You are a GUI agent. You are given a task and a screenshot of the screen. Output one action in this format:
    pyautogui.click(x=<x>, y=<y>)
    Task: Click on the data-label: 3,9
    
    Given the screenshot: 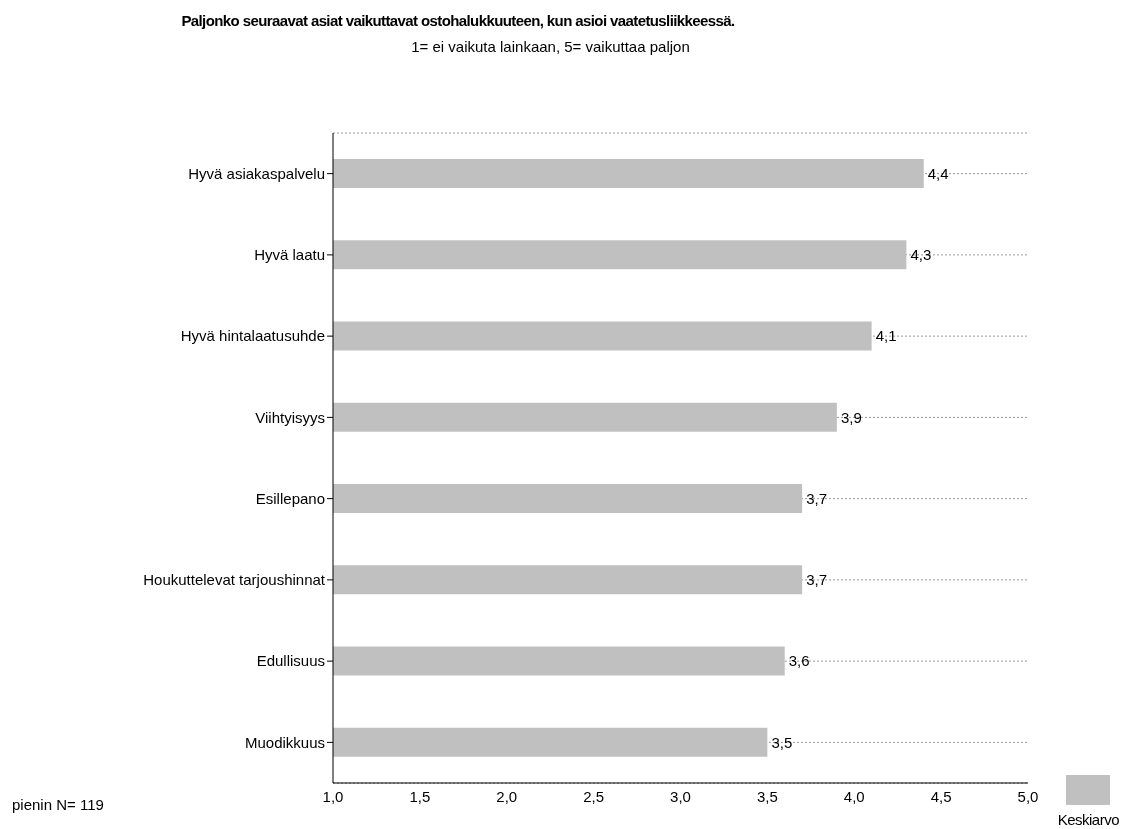 What is the action you would take?
    pyautogui.click(x=851, y=417)
    